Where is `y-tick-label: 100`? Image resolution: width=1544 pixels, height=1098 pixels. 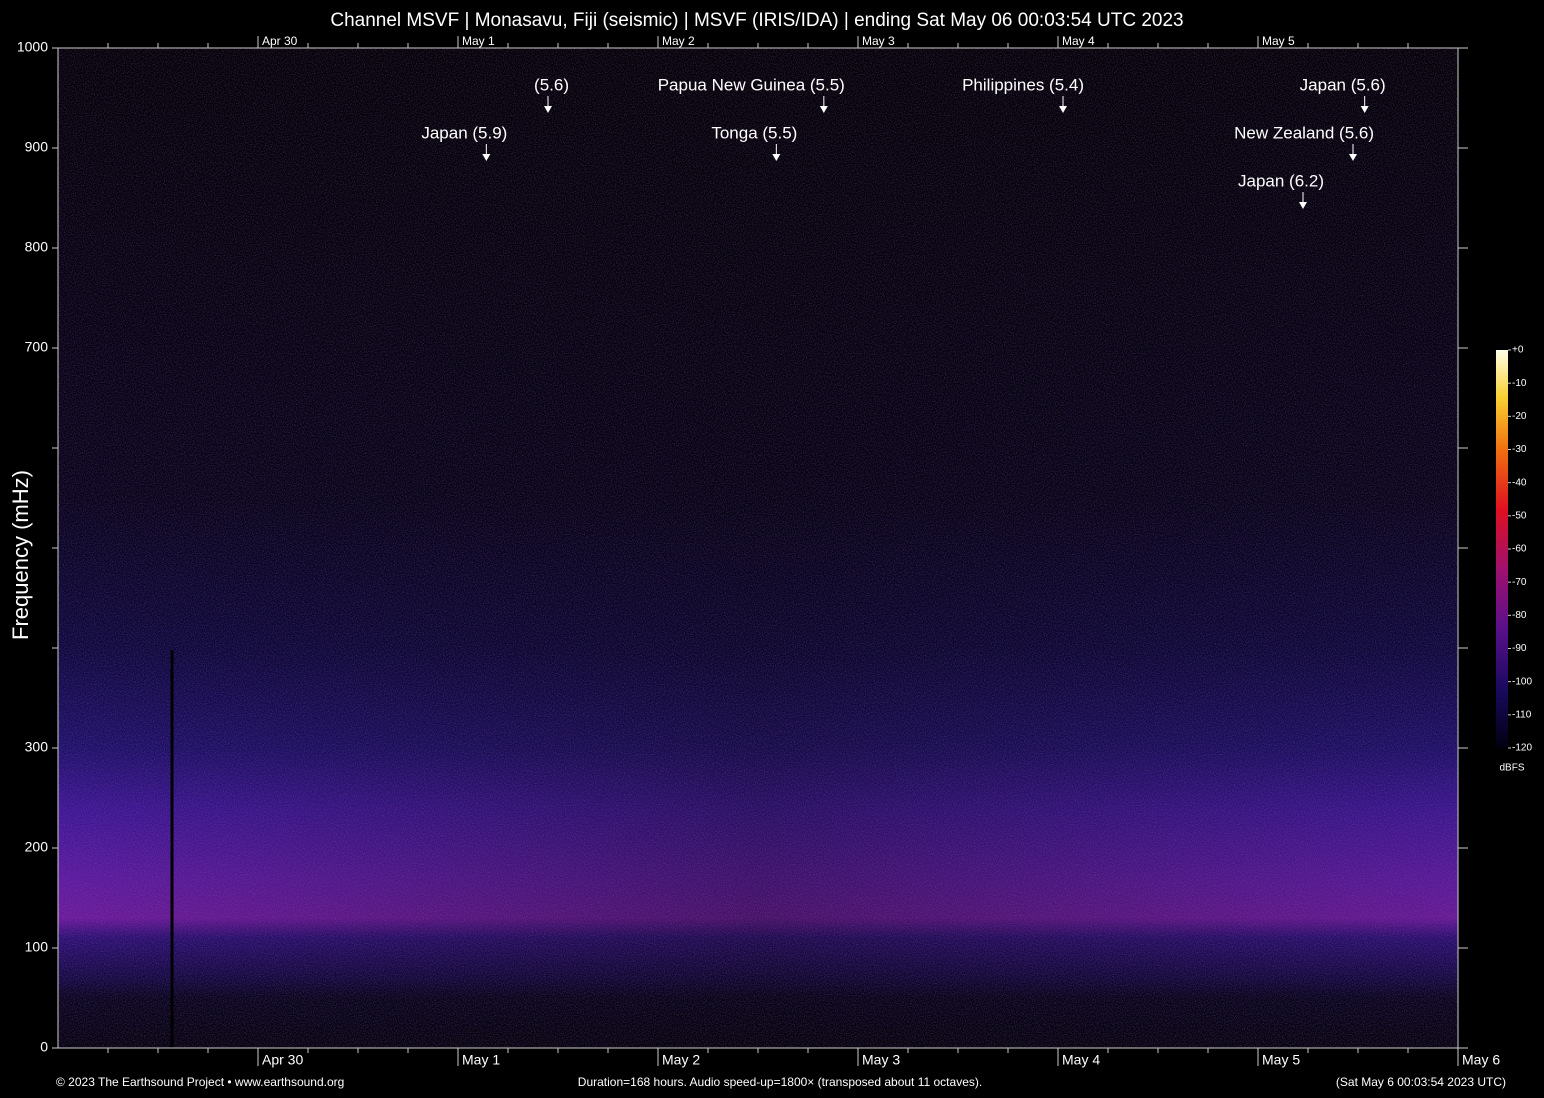
y-tick-label: 100 is located at coordinates (37, 947).